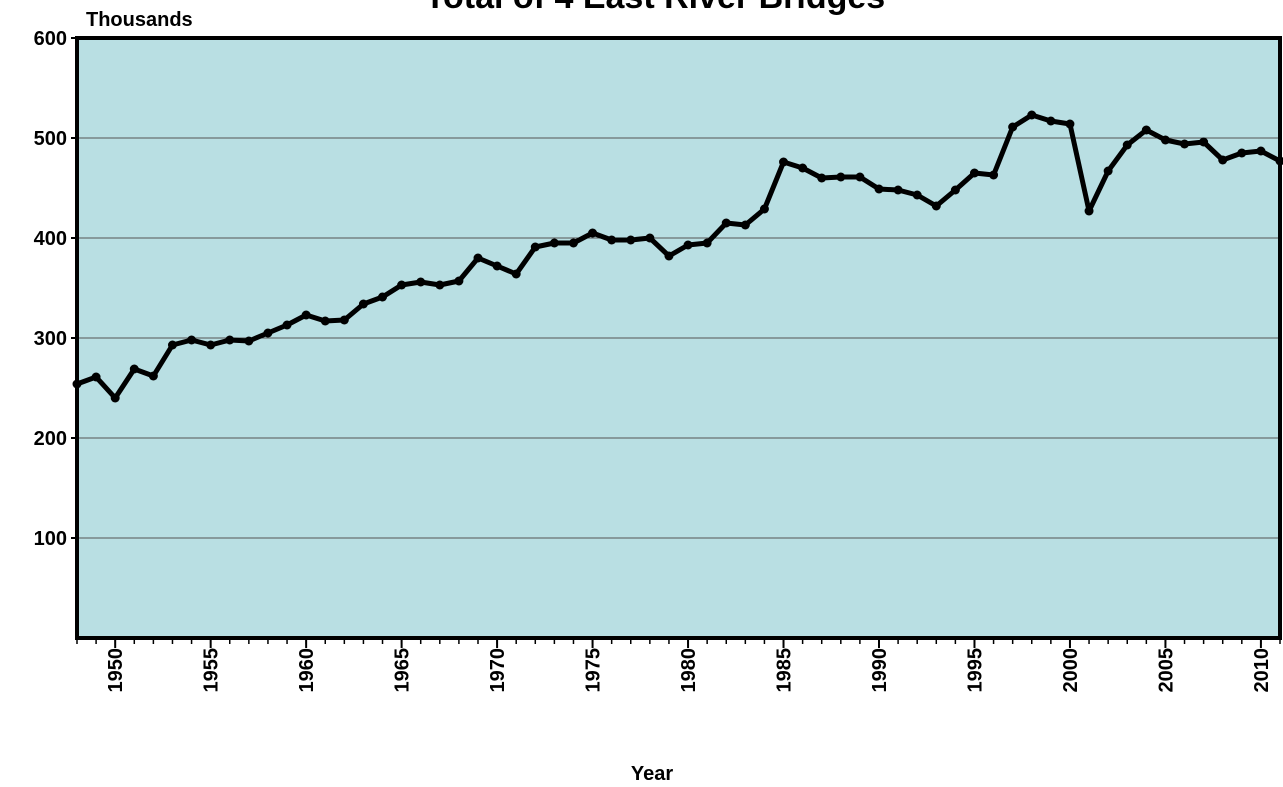 This screenshot has width=1283, height=787. What do you see at coordinates (50, 539) in the screenshot?
I see `y-tick-label: 100` at bounding box center [50, 539].